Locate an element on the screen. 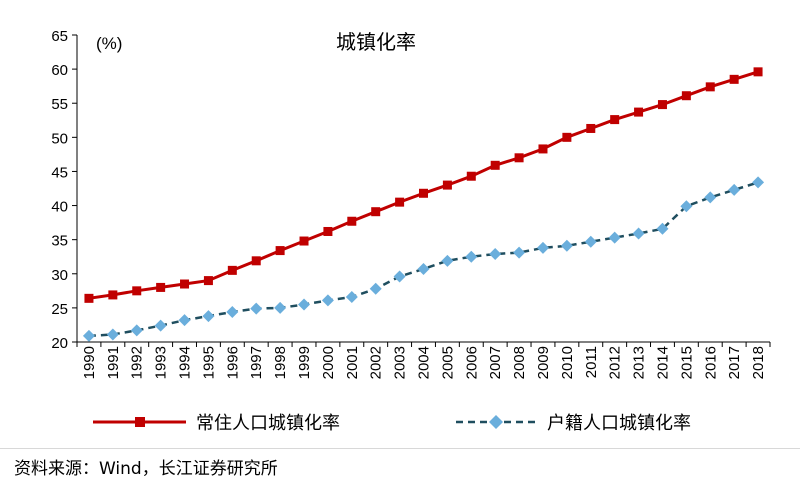 The image size is (800, 493). x-tick-label: 2002 is located at coordinates (376, 362).